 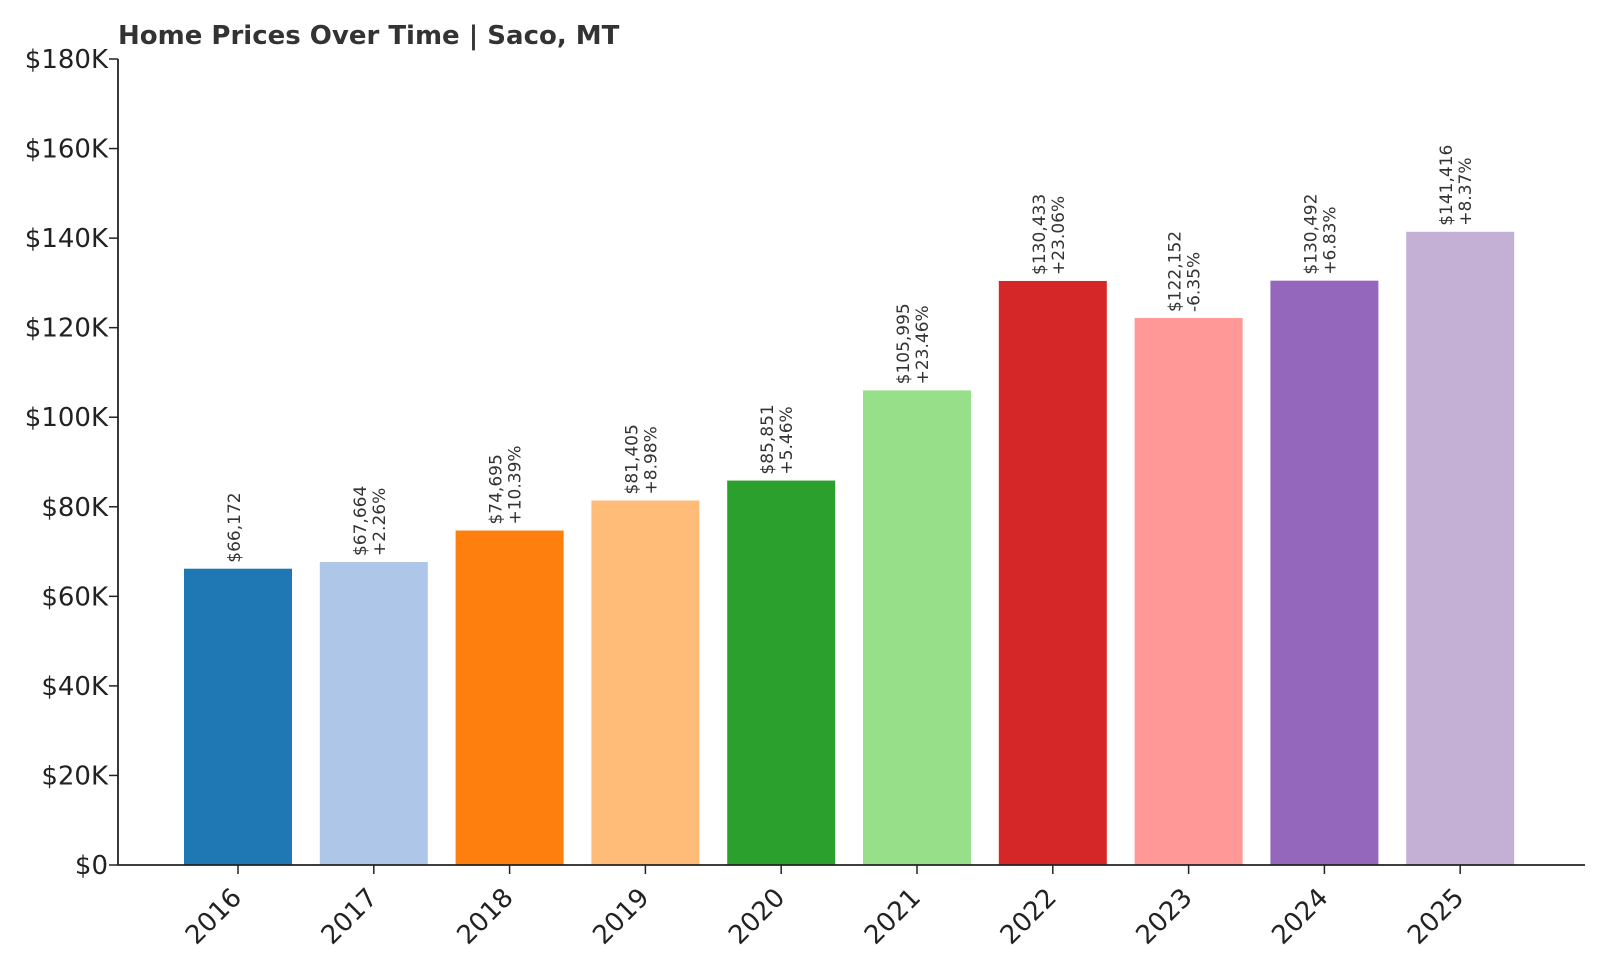 What do you see at coordinates (91, 866) in the screenshot?
I see `y-tick-label: $0` at bounding box center [91, 866].